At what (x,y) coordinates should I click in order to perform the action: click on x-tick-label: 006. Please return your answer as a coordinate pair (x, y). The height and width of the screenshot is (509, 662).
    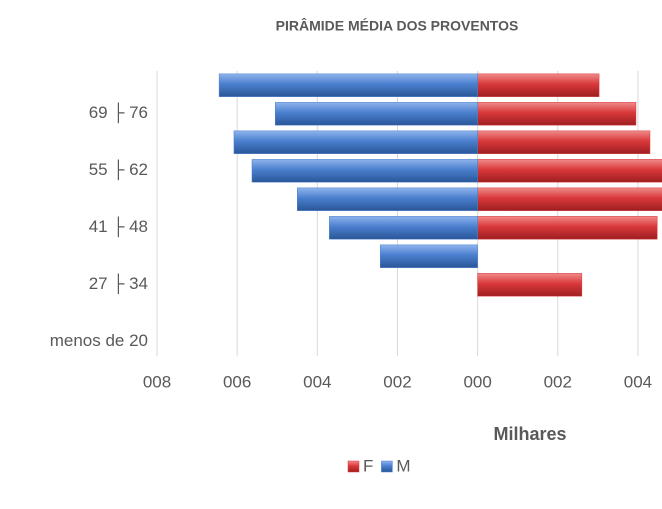
    Looking at the image, I should click on (237, 381).